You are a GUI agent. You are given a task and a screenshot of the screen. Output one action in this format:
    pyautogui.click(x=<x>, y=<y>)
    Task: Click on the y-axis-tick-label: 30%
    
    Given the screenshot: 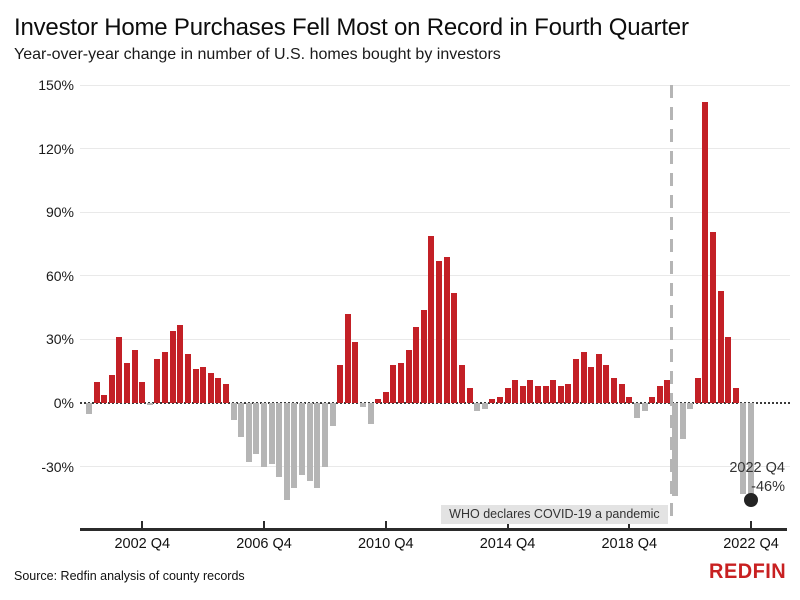 What is the action you would take?
    pyautogui.click(x=59, y=339)
    